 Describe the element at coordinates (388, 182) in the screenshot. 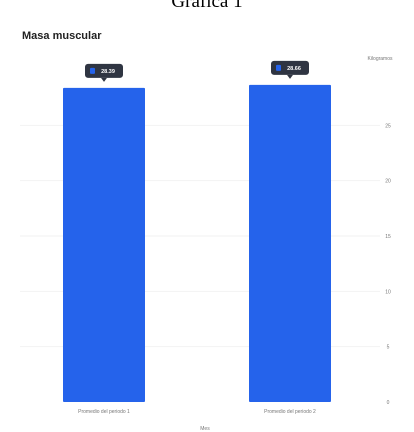

I see `y-tick-label: 20` at that location.